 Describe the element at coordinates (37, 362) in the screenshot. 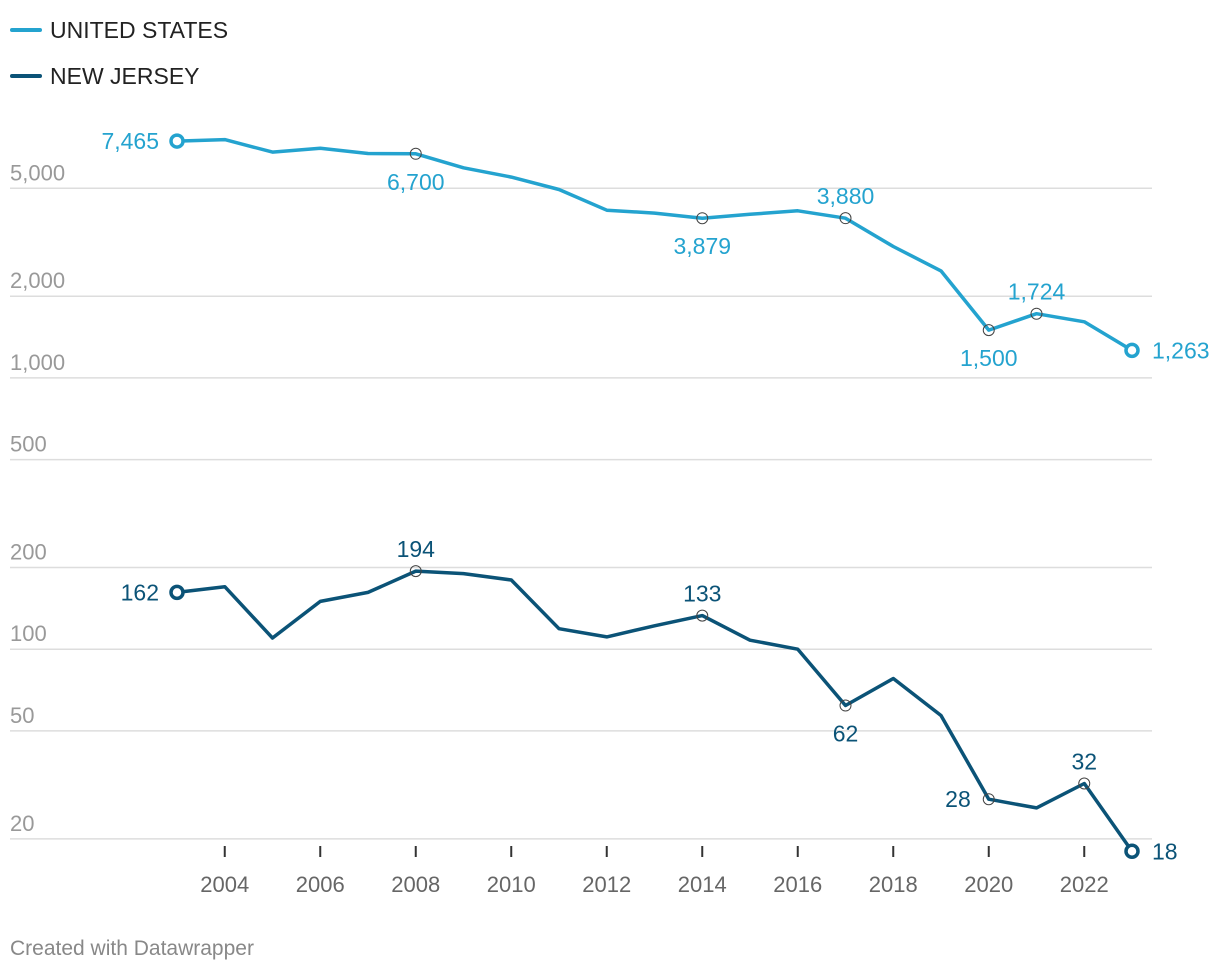

I see `y-tick-label-1000: 1,000` at that location.